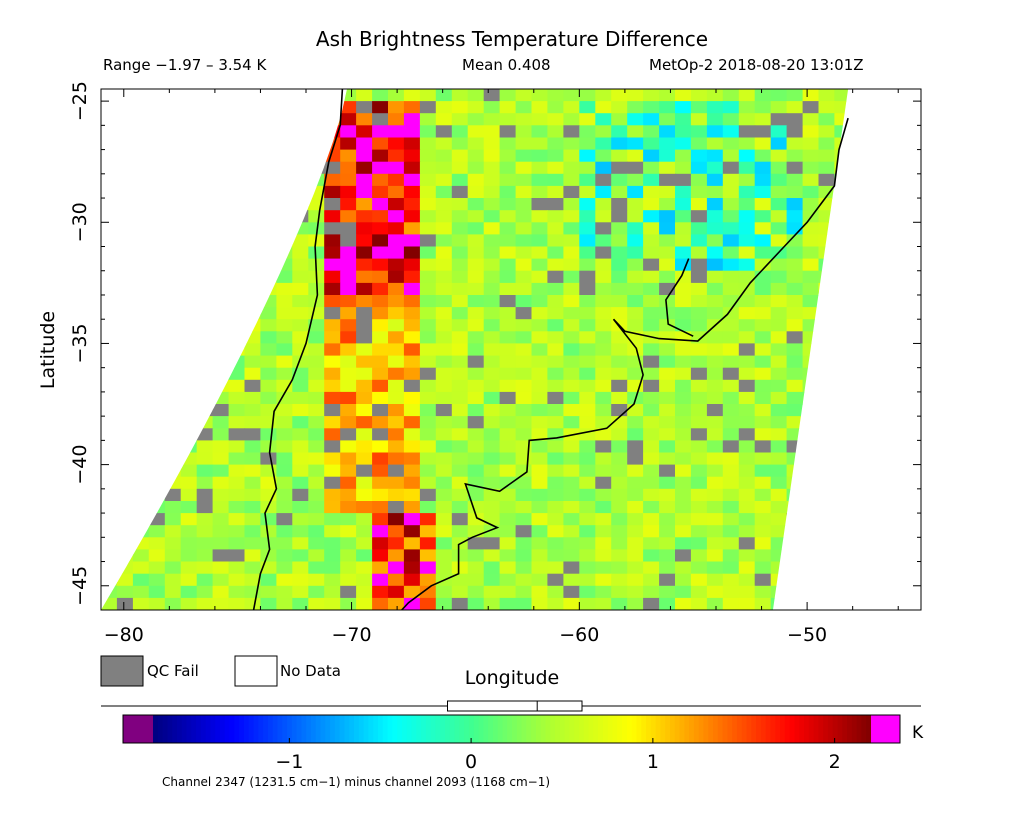  What do you see at coordinates (298, 349) in the screenshot?
I see `coastline-segment` at bounding box center [298, 349].